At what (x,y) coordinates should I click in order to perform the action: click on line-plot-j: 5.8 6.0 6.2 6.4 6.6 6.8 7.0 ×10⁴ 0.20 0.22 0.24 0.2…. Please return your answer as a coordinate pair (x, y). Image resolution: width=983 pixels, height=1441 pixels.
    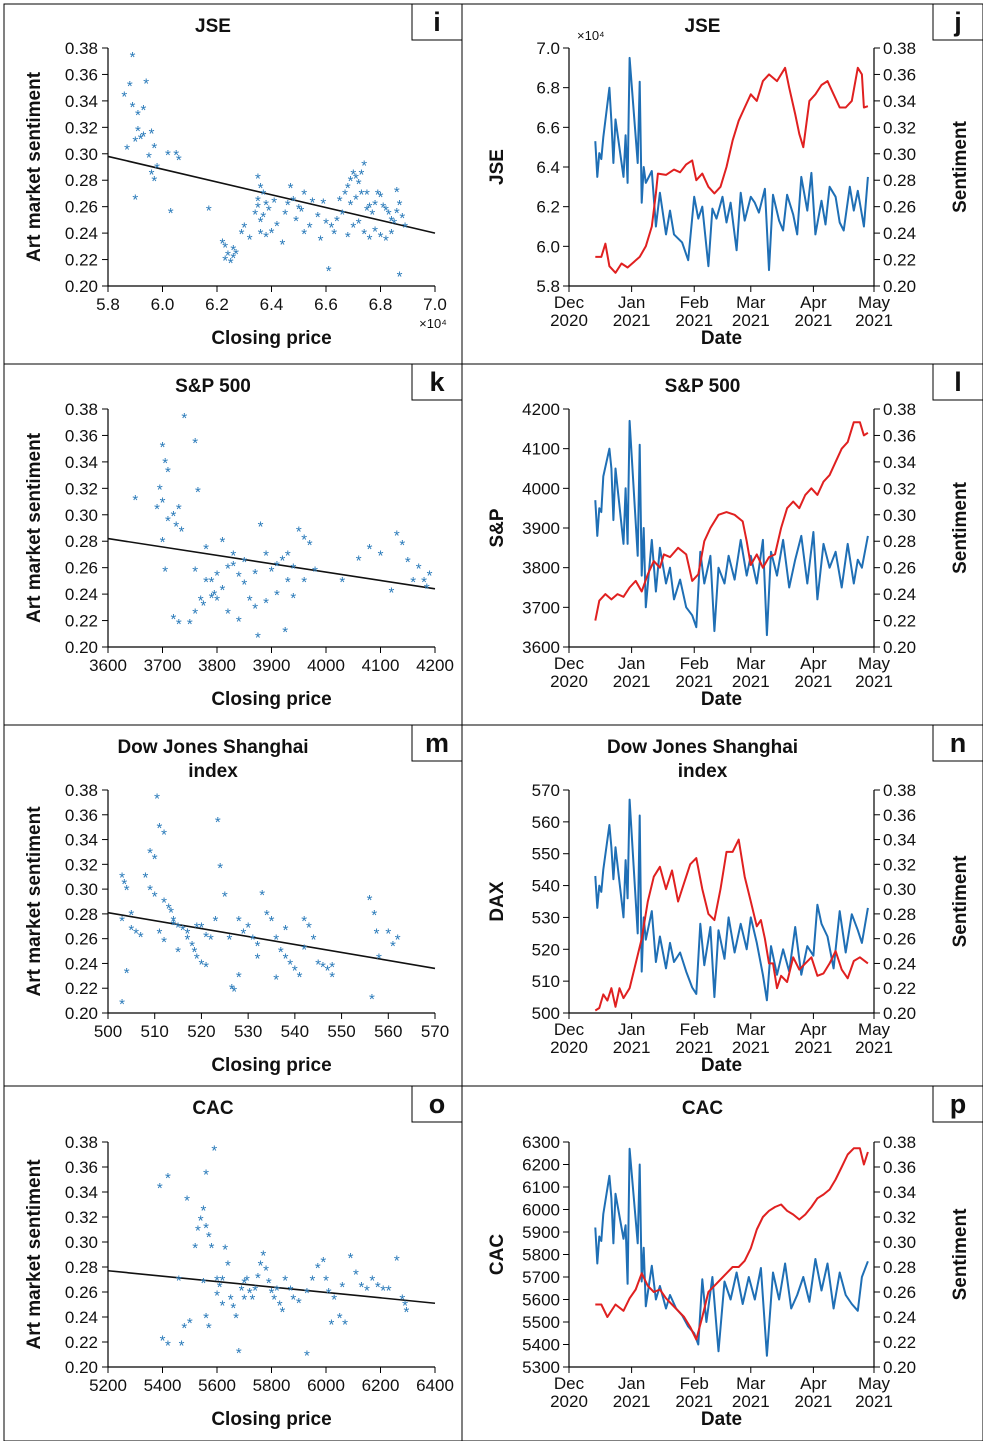
    Looking at the image, I should click on (729, 188).